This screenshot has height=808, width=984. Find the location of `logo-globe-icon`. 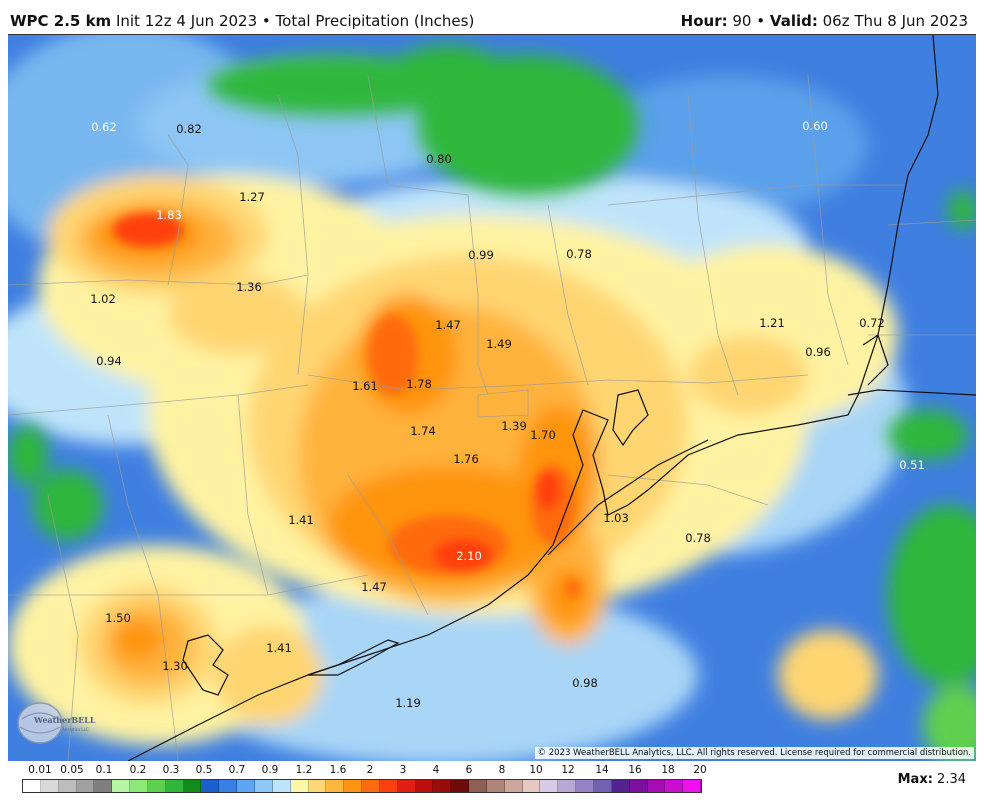

logo-globe-icon is located at coordinates (40, 723).